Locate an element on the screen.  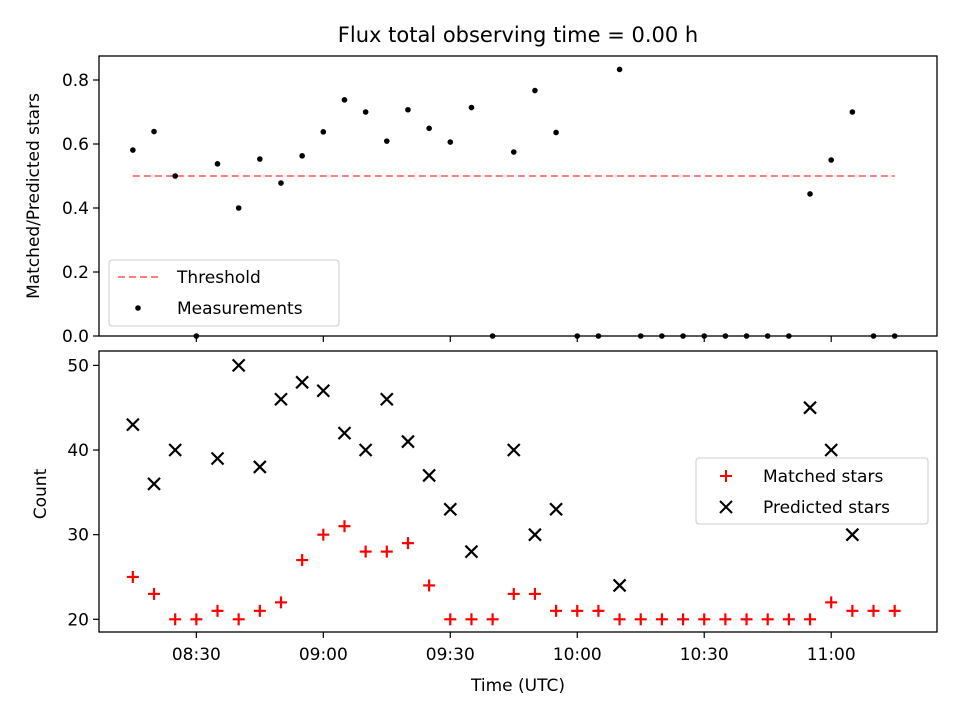
x-tick-label: 11:00 is located at coordinates (831, 655).